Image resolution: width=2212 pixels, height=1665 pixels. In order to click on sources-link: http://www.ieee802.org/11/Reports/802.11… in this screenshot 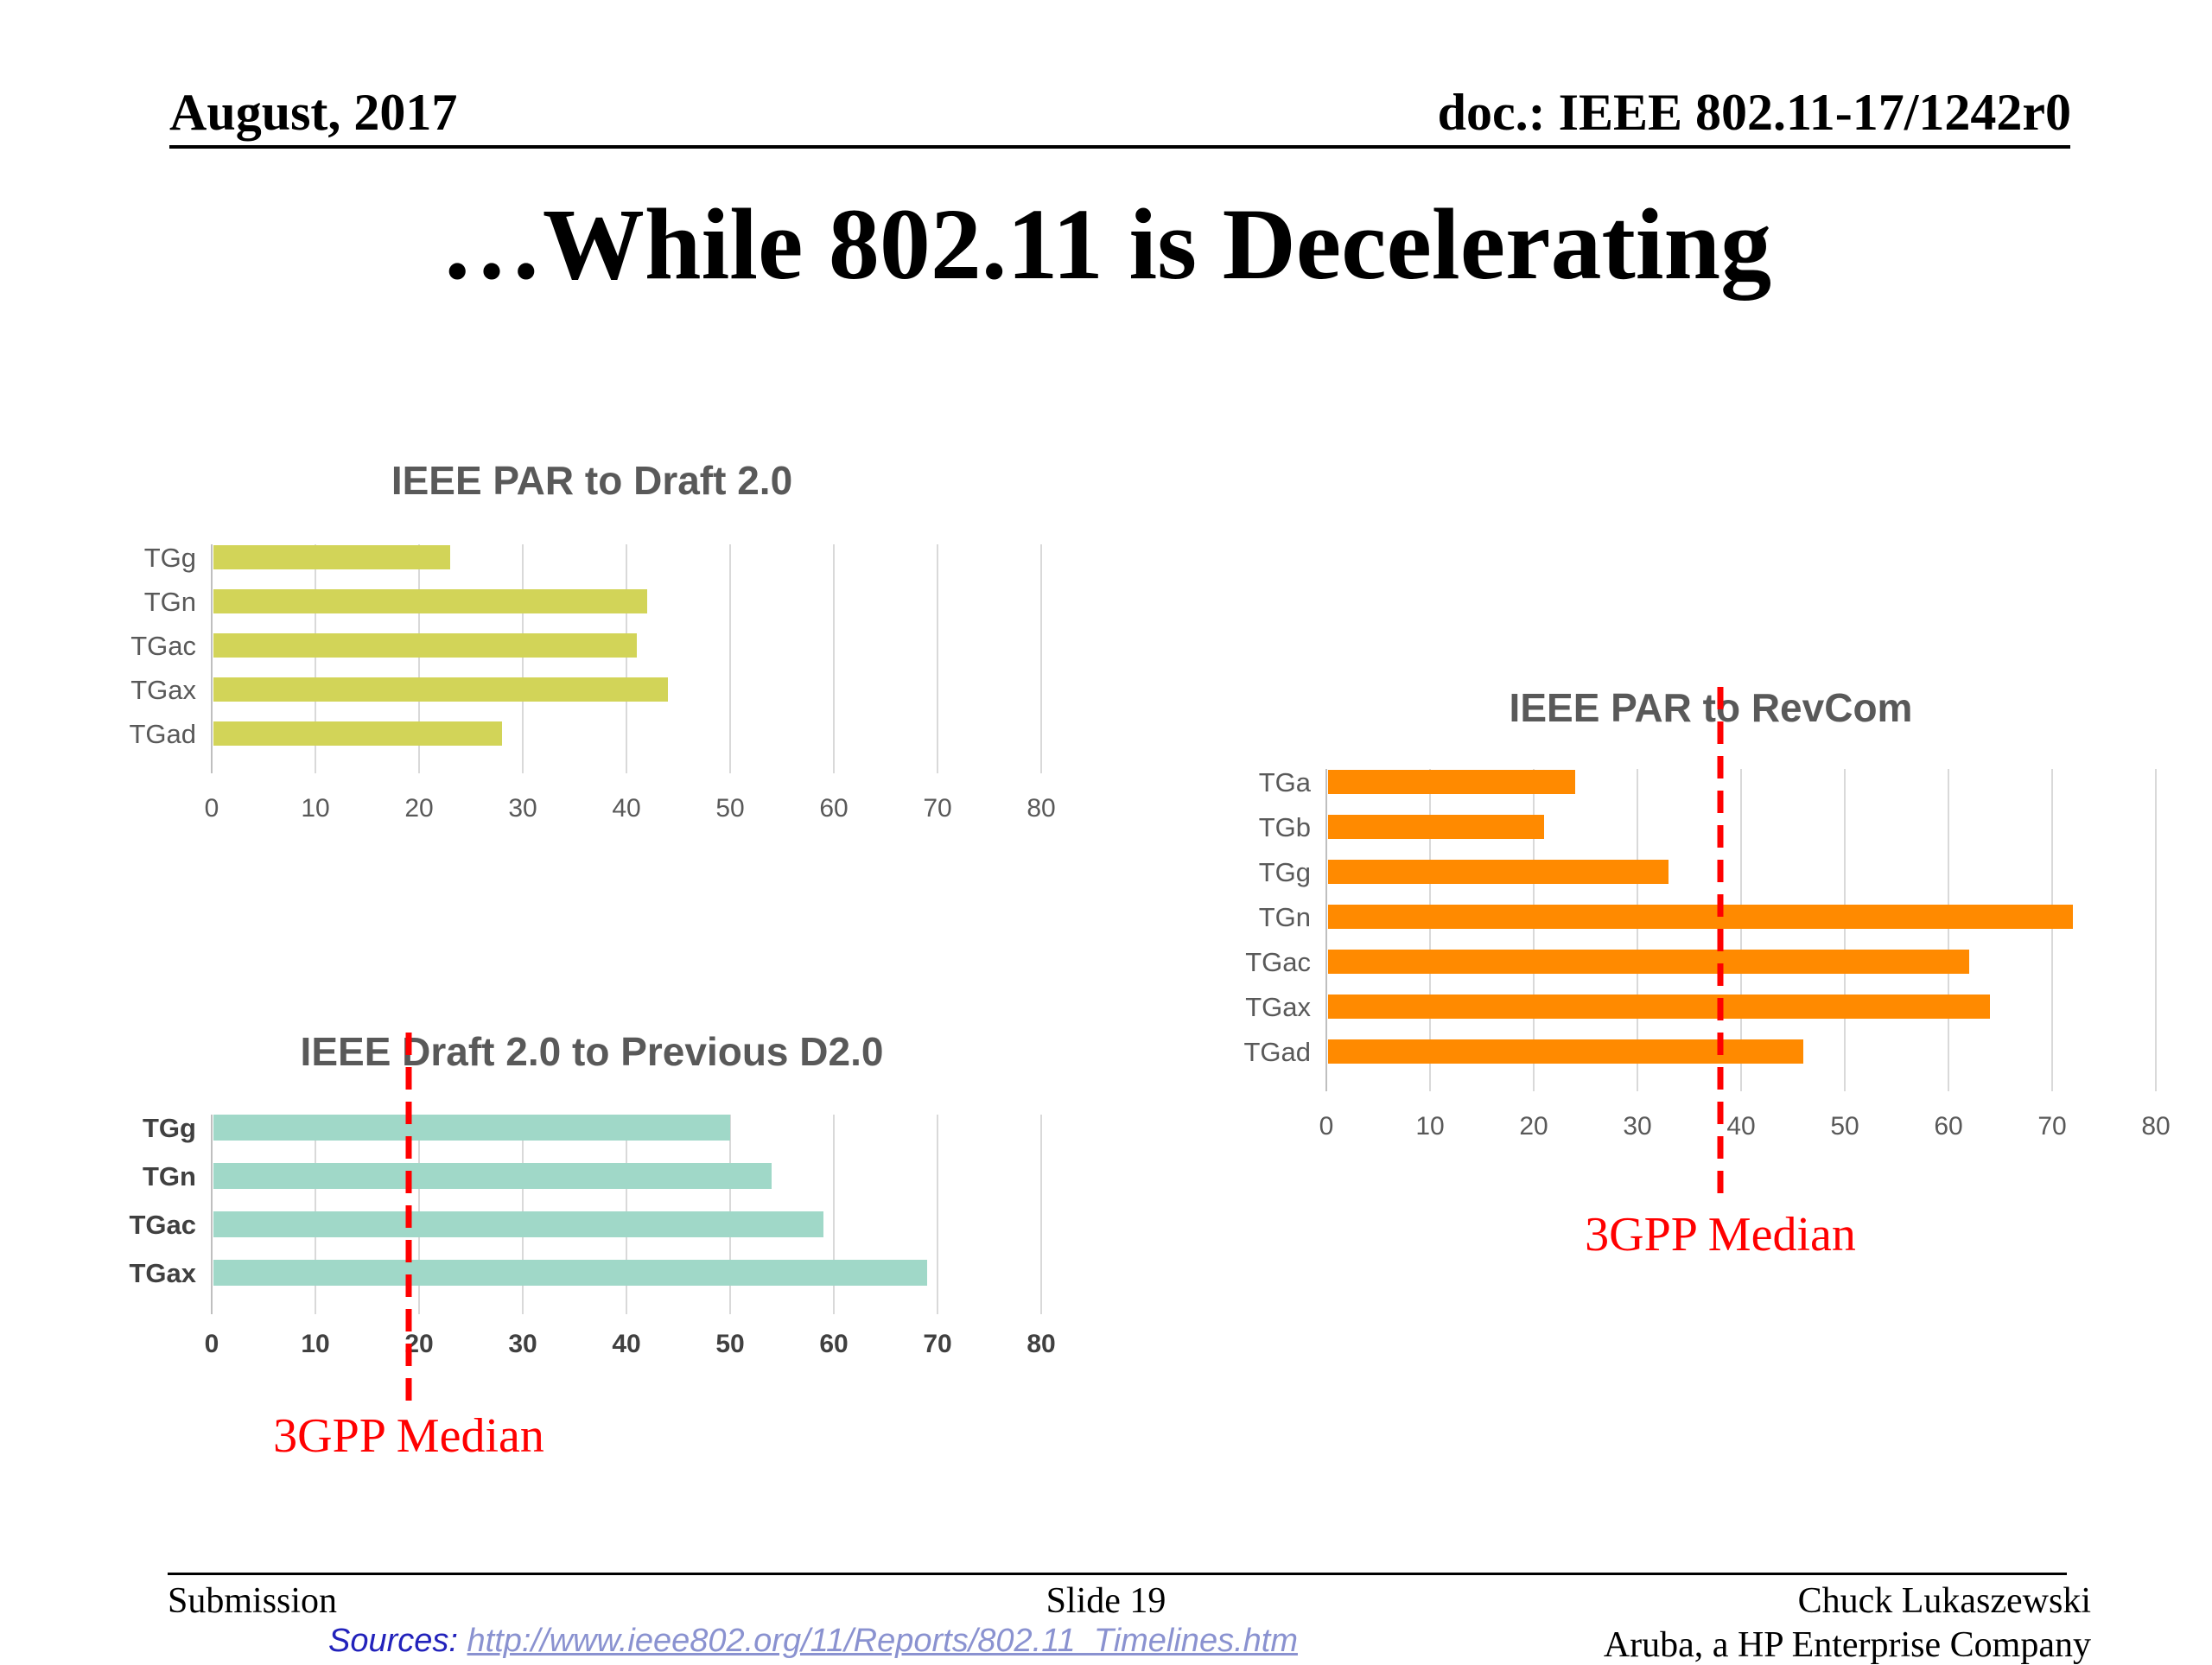, I will do `click(882, 1641)`.